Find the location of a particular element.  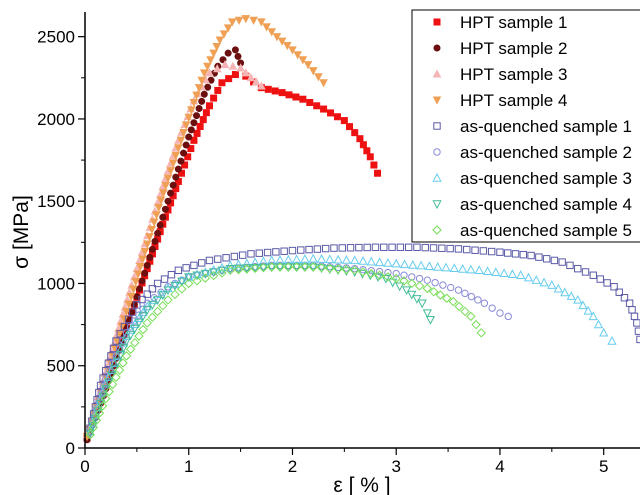

legend-entry: HPT sample 4 is located at coordinates (499, 100).